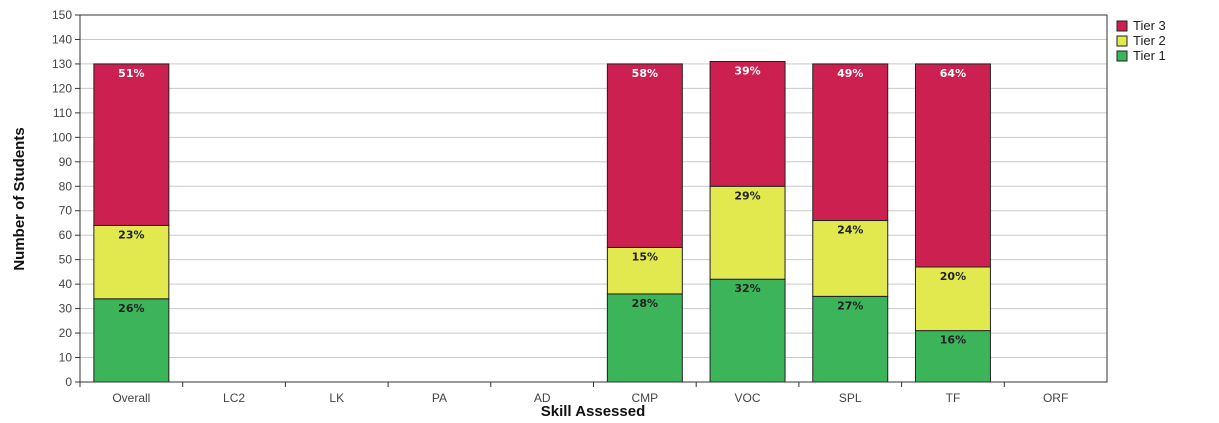 The image size is (1219, 423). What do you see at coordinates (850, 305) in the screenshot?
I see `data-label: 27%` at bounding box center [850, 305].